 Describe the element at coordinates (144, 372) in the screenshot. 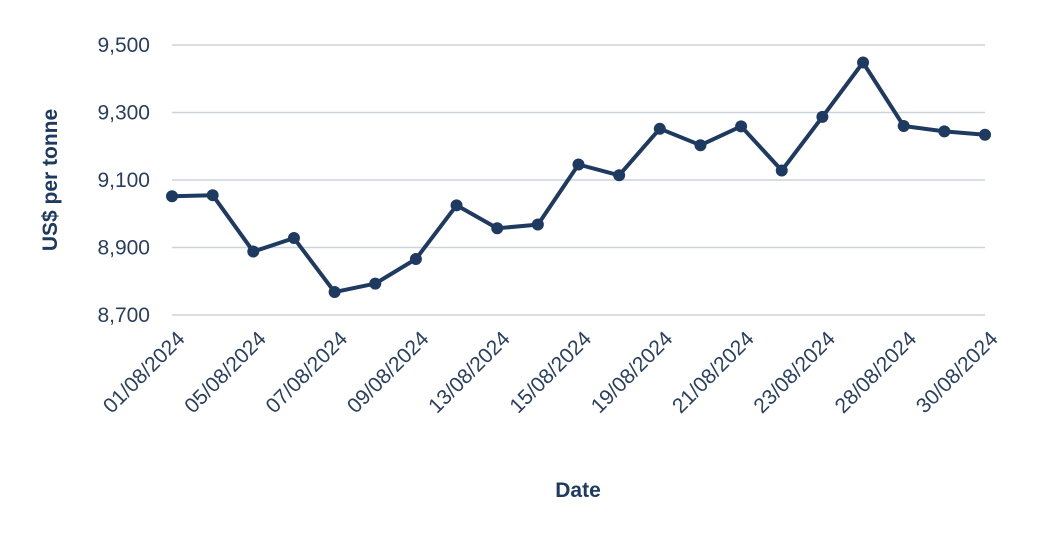

I see `x-tick-label: 01/08/2024` at that location.